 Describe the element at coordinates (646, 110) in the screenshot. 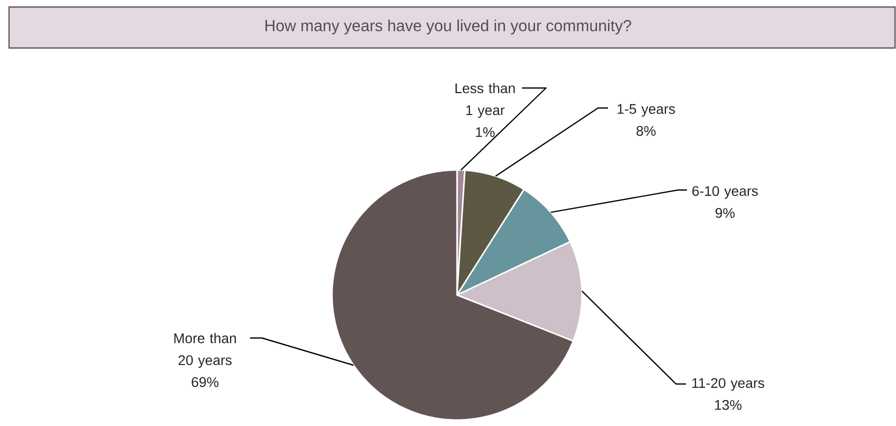

I see `slice-label: 1-5 years` at that location.